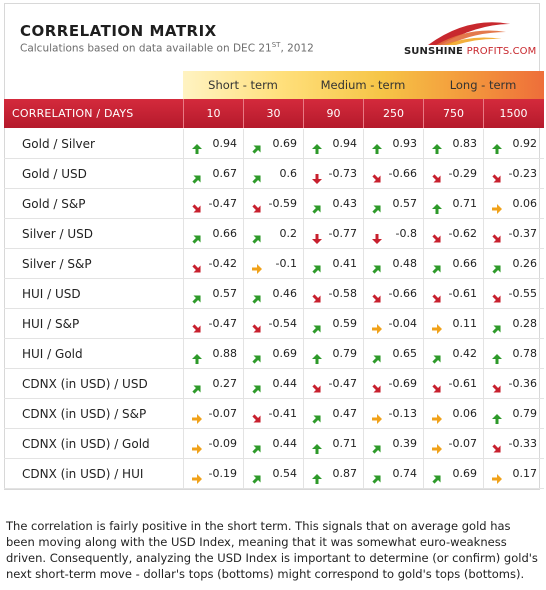 The width and height of the screenshot is (546, 590). I want to click on table-row: Gold / Silver 0.94 0.69 0.94 0.93 0.83 0.92, so click(274, 144).